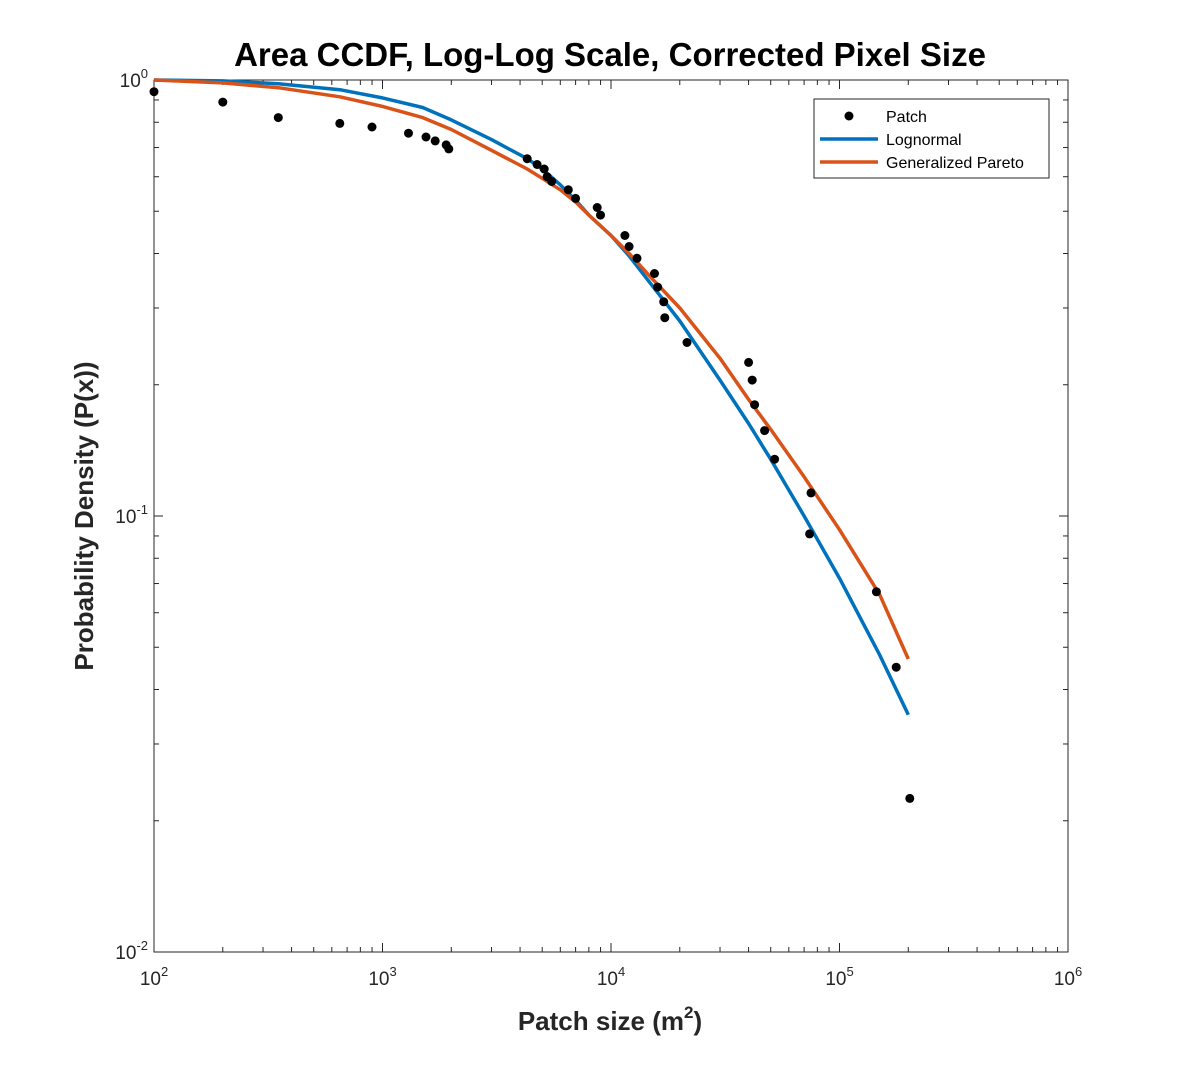  What do you see at coordinates (621, 971) in the screenshot?
I see `x-tick-label-exponent: 4` at bounding box center [621, 971].